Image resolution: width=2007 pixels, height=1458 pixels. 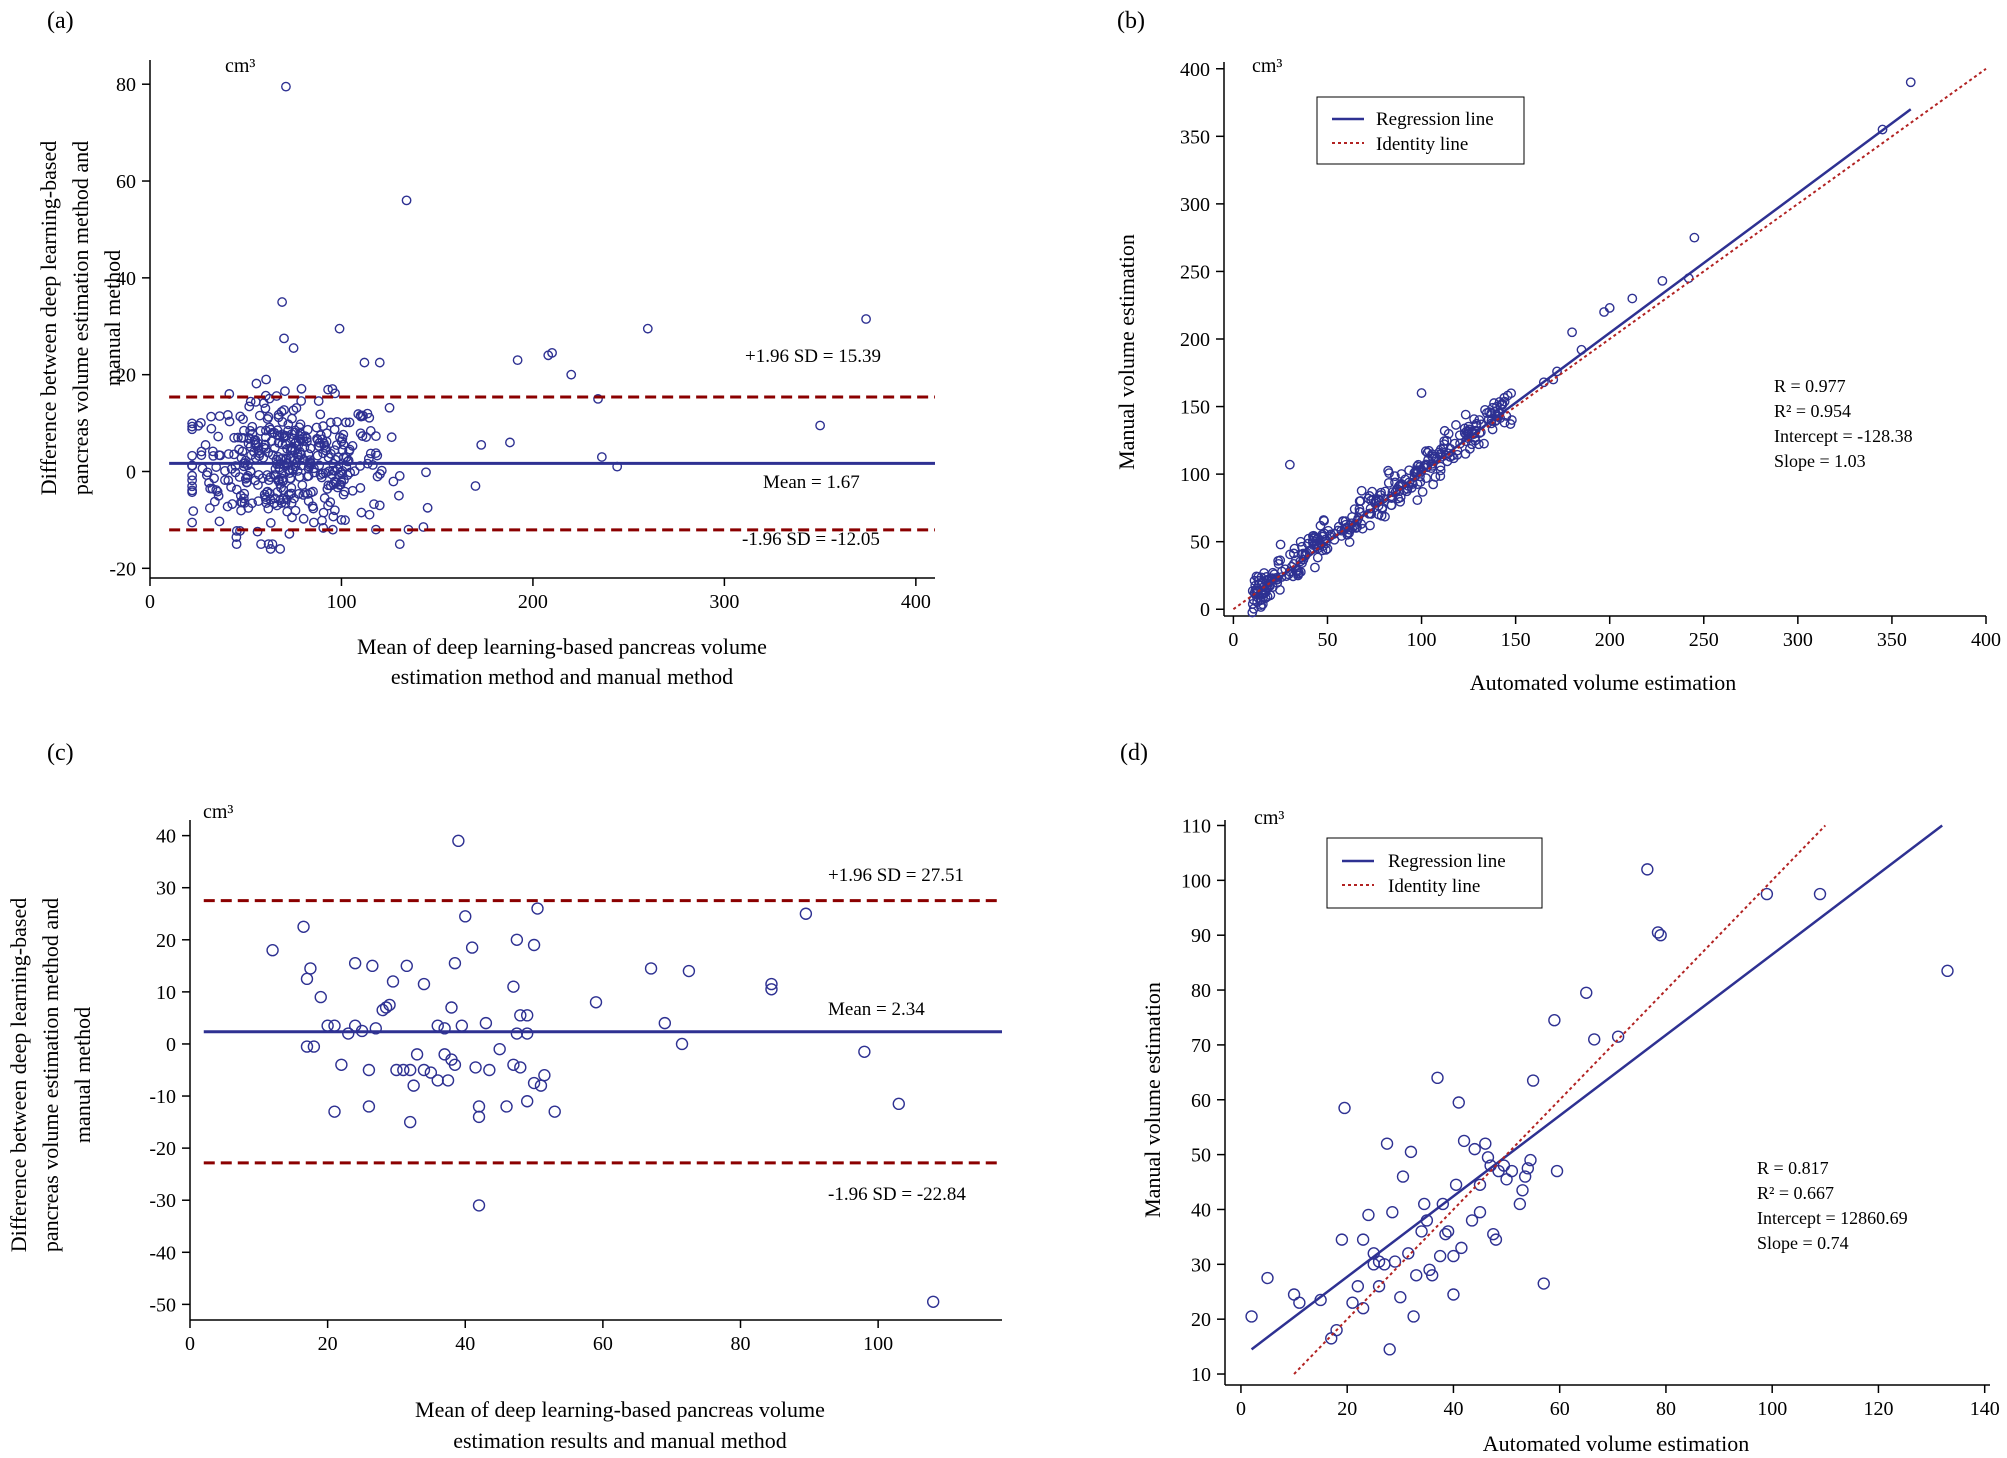 What do you see at coordinates (620, 1440) in the screenshot?
I see `panel-c-xlabel-2: estimation results and manual method` at bounding box center [620, 1440].